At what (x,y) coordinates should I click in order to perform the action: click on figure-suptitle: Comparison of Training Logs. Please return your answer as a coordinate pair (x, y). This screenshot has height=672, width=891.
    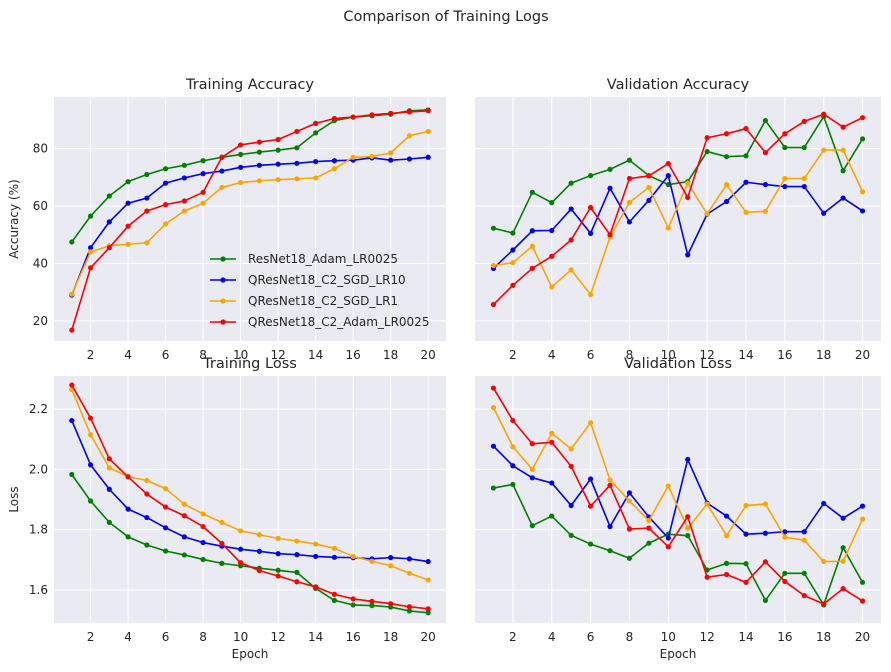
    Looking at the image, I should click on (445, 17).